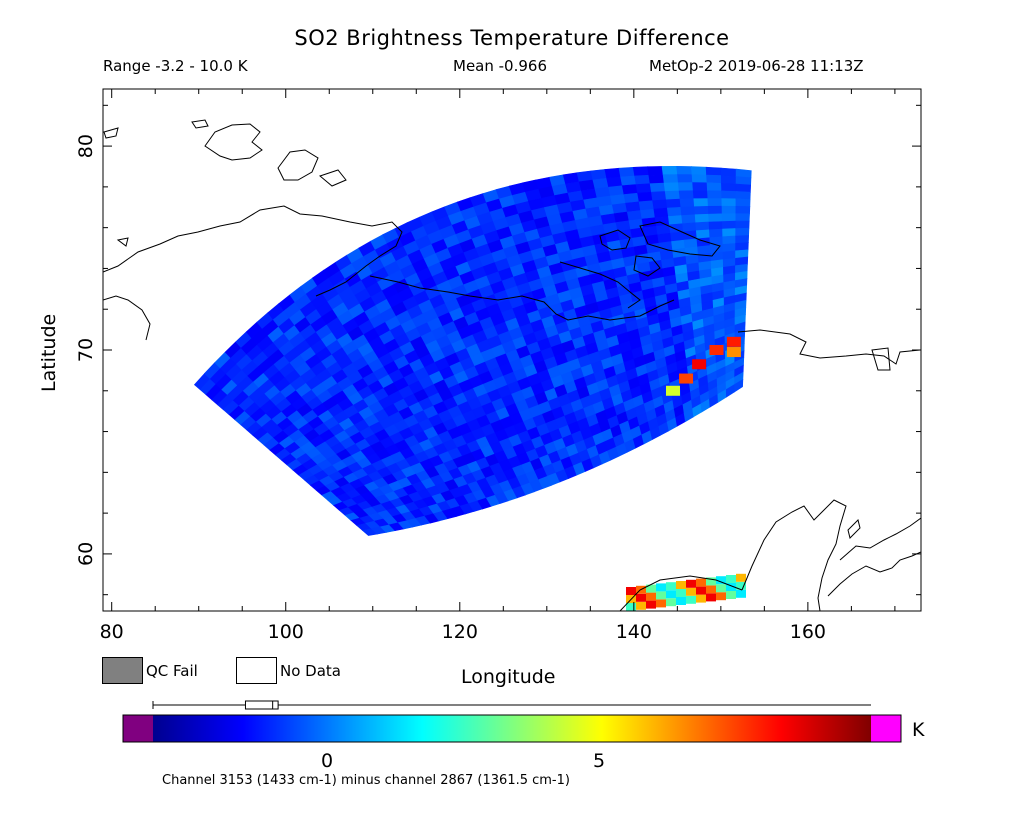 This screenshot has width=1024, height=813. I want to click on qc-fail-swatch, so click(122, 670).